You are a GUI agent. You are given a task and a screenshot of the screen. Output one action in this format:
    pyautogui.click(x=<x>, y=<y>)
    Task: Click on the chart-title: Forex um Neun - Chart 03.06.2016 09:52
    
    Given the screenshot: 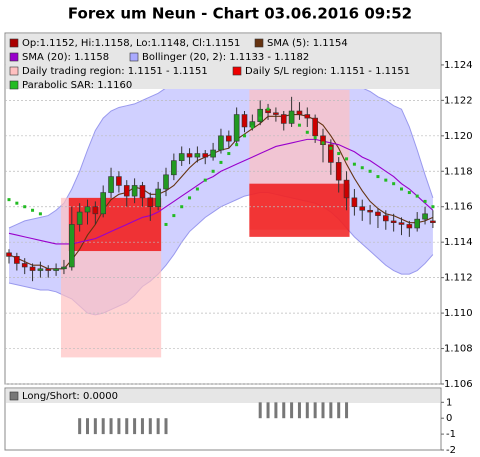 What is the action you would take?
    pyautogui.click(x=240, y=14)
    